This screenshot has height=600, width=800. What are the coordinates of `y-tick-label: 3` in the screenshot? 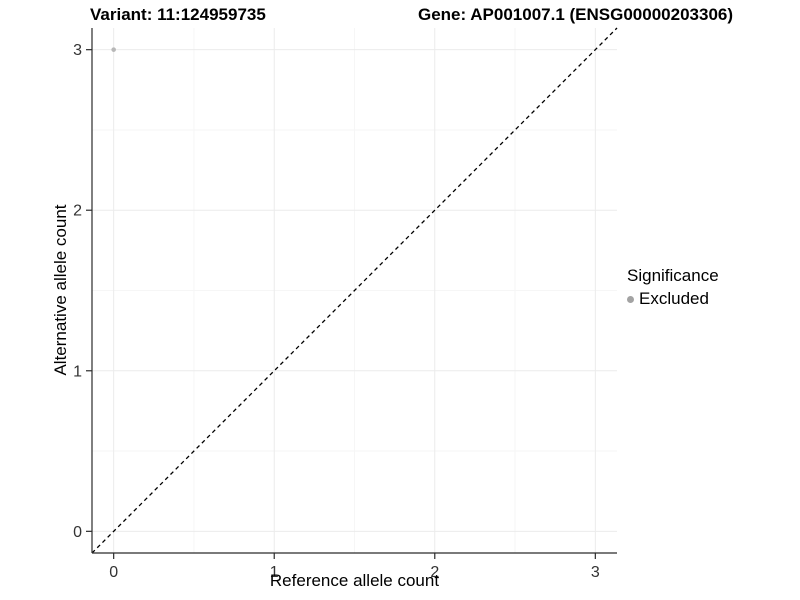 It's located at (77, 50).